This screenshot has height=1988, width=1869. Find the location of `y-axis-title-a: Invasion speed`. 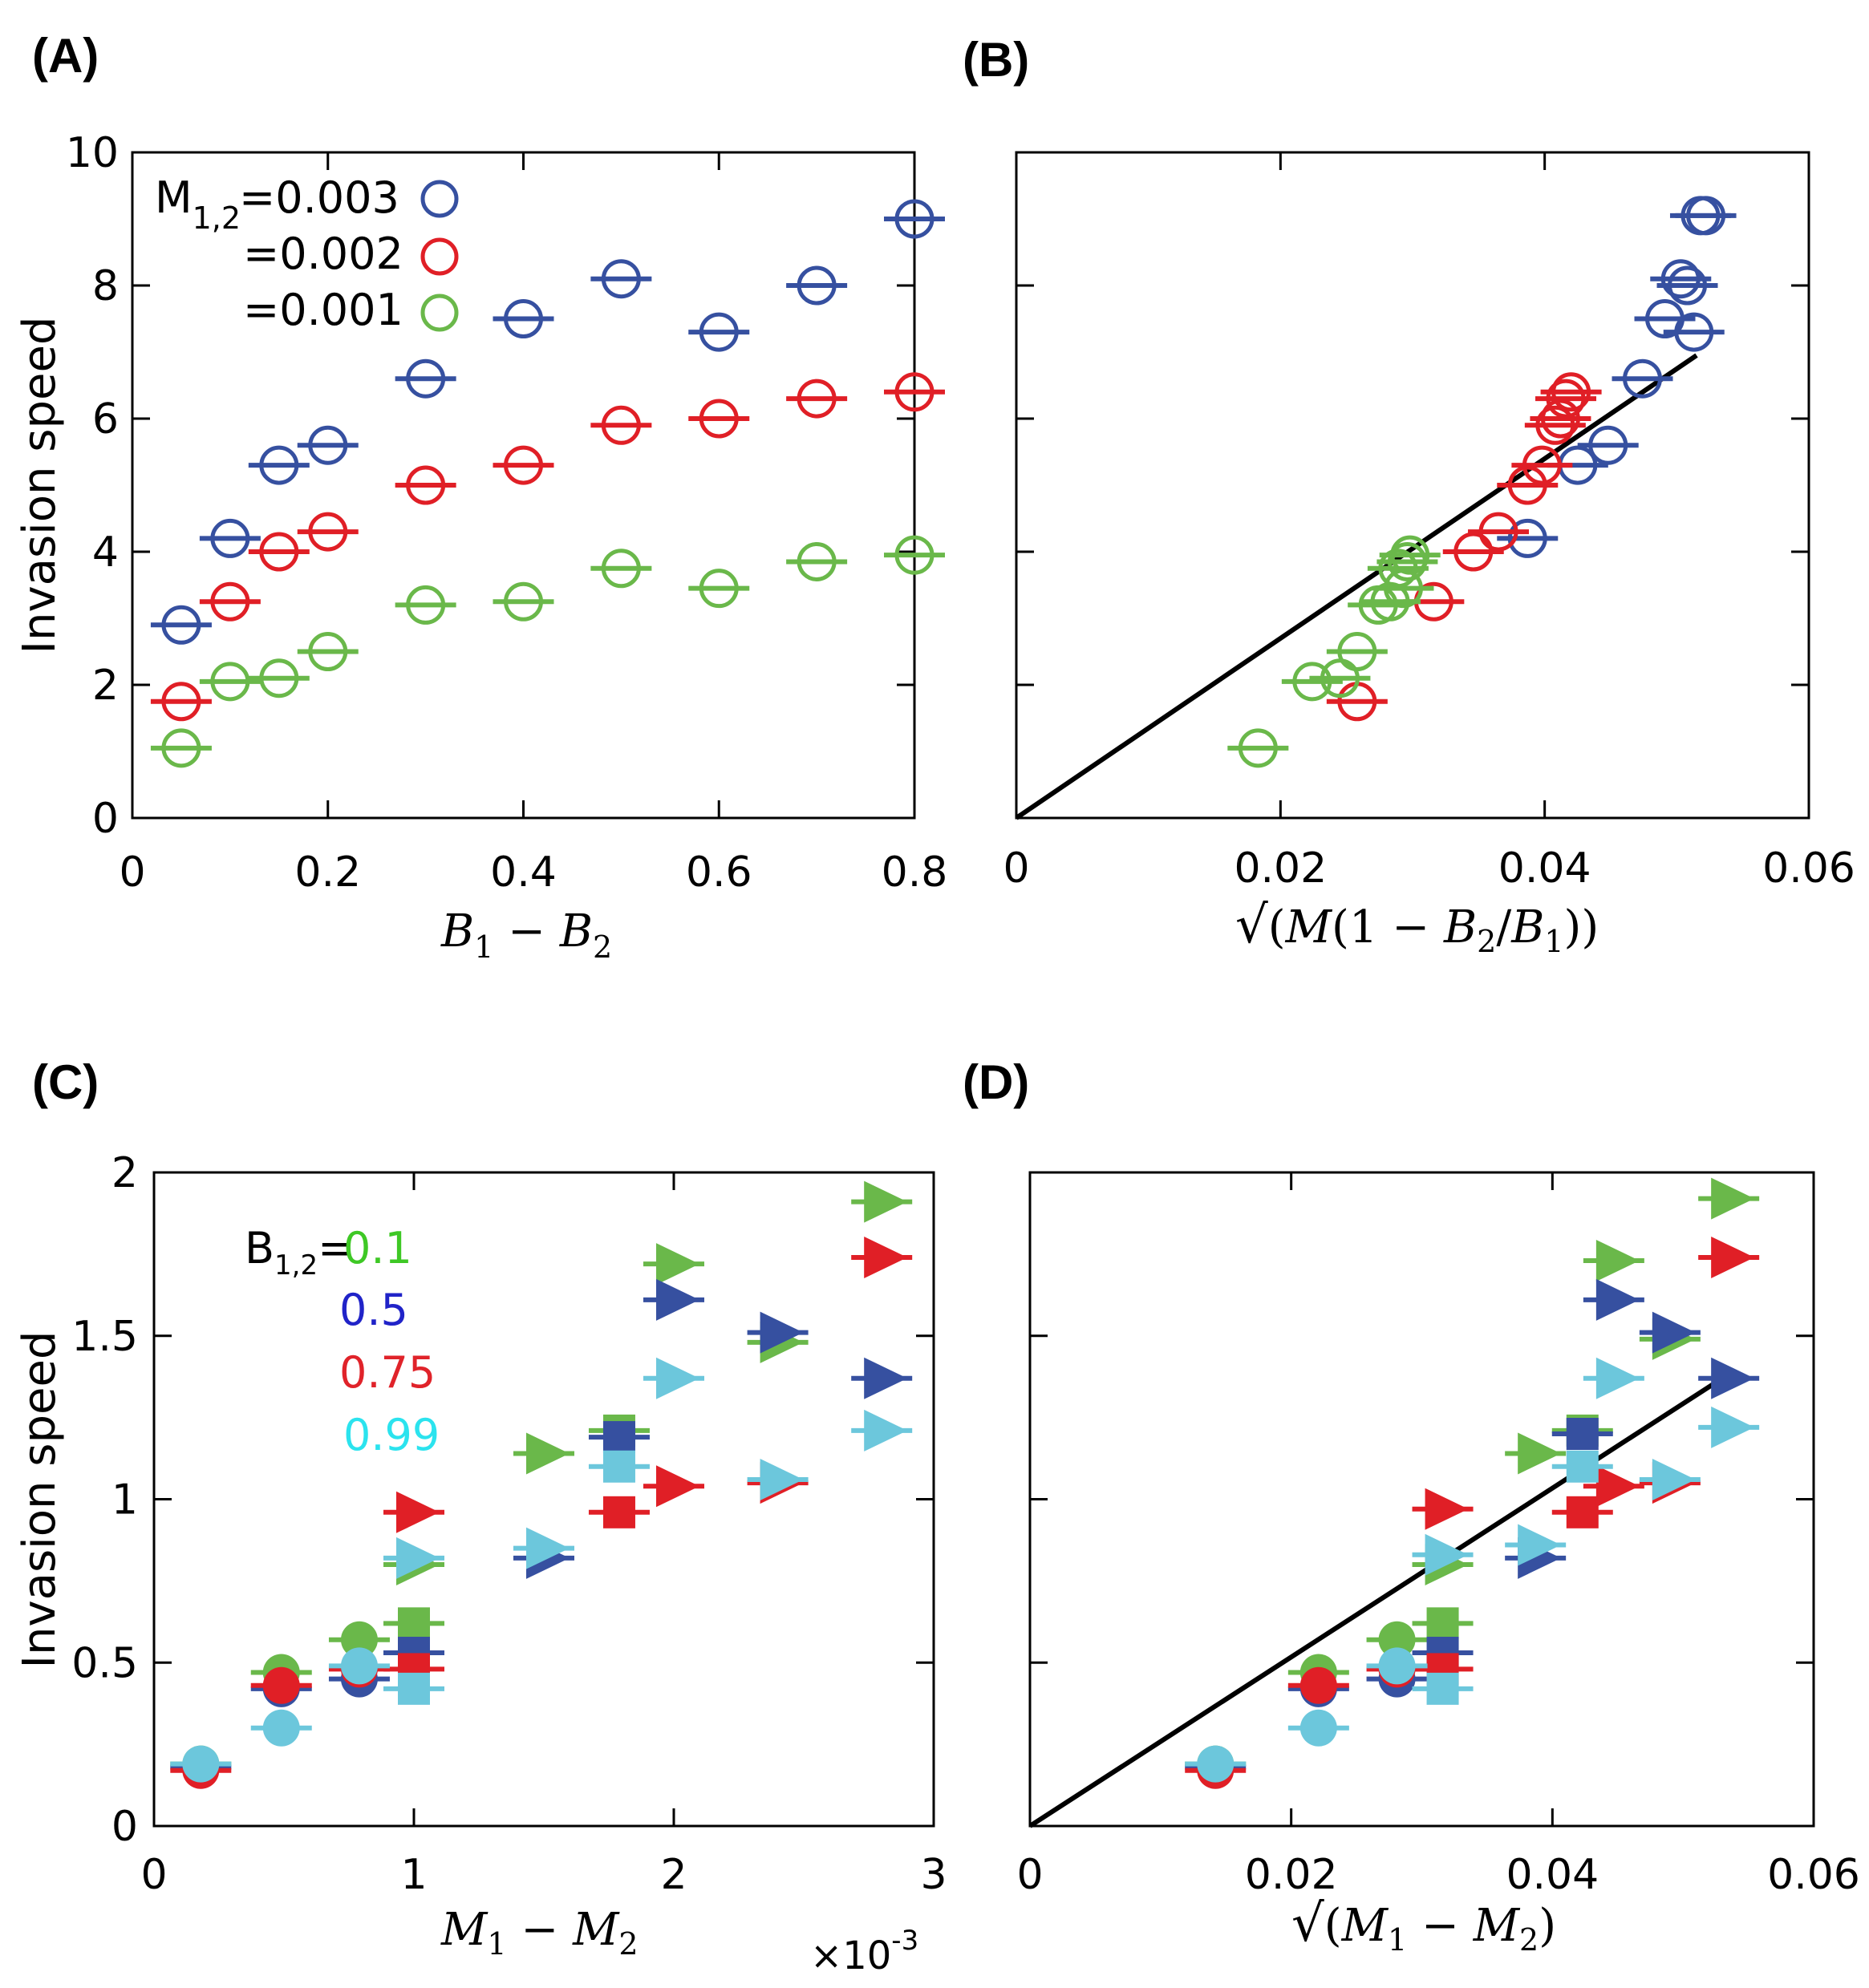

y-axis-title-a: Invasion speed is located at coordinates (40, 485).